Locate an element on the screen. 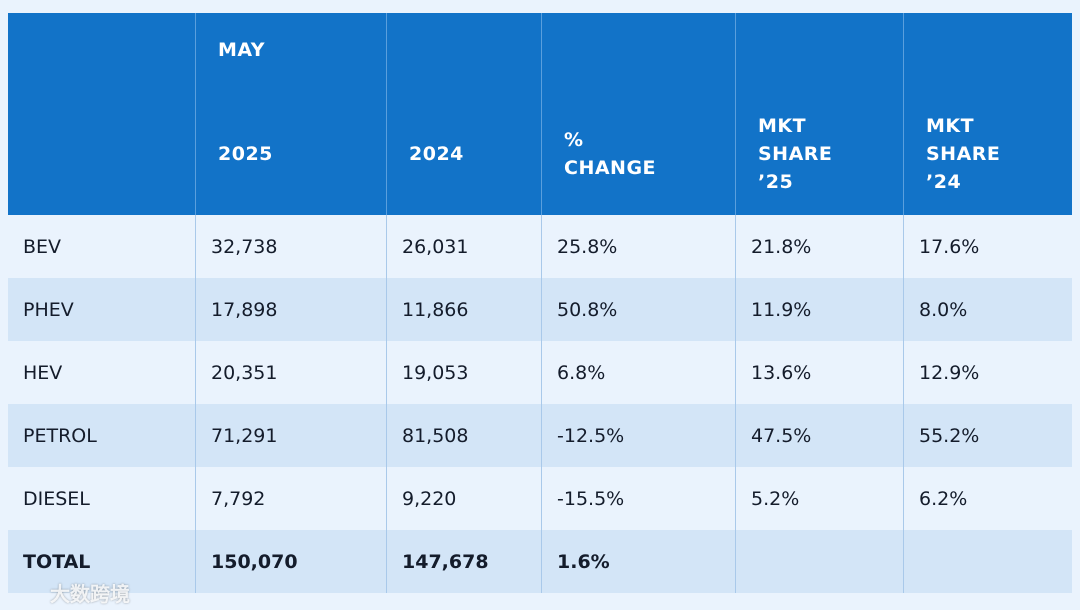 The image size is (1080, 610). table-cell: 11.9% is located at coordinates (820, 309).